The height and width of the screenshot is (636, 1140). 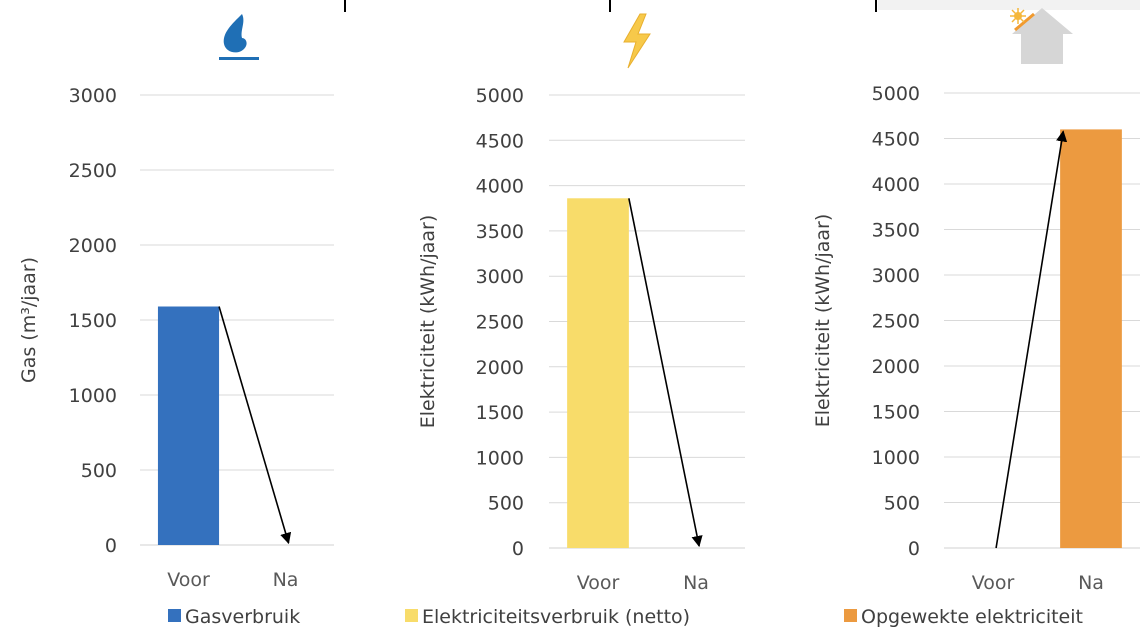 I want to click on legend-label: Opgewekte elektriciteit, so click(x=972, y=617).